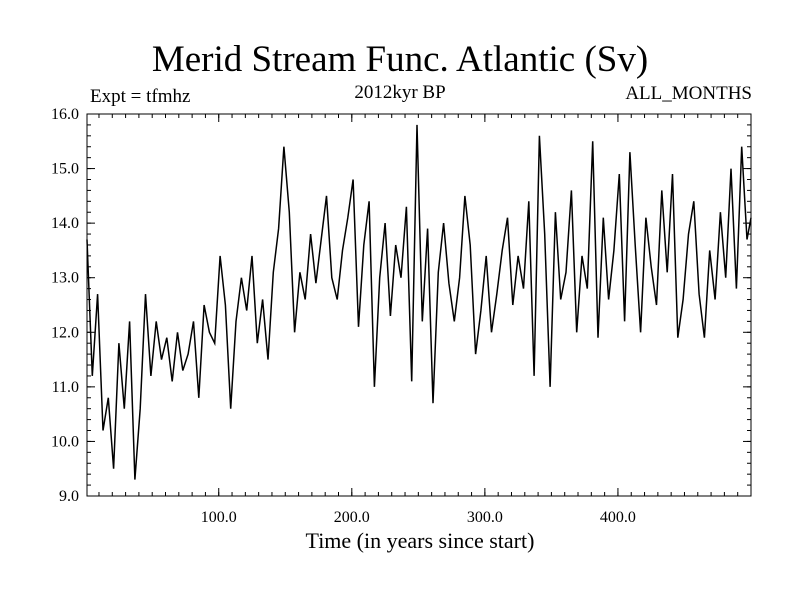 The image size is (800, 600). Describe the element at coordinates (65, 387) in the screenshot. I see `y-tick-label: 11.0` at that location.